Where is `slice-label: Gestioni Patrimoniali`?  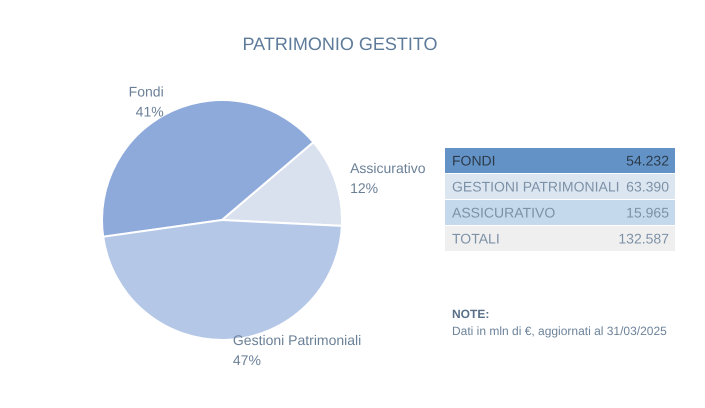 slice-label: Gestioni Patrimoniali is located at coordinates (297, 340).